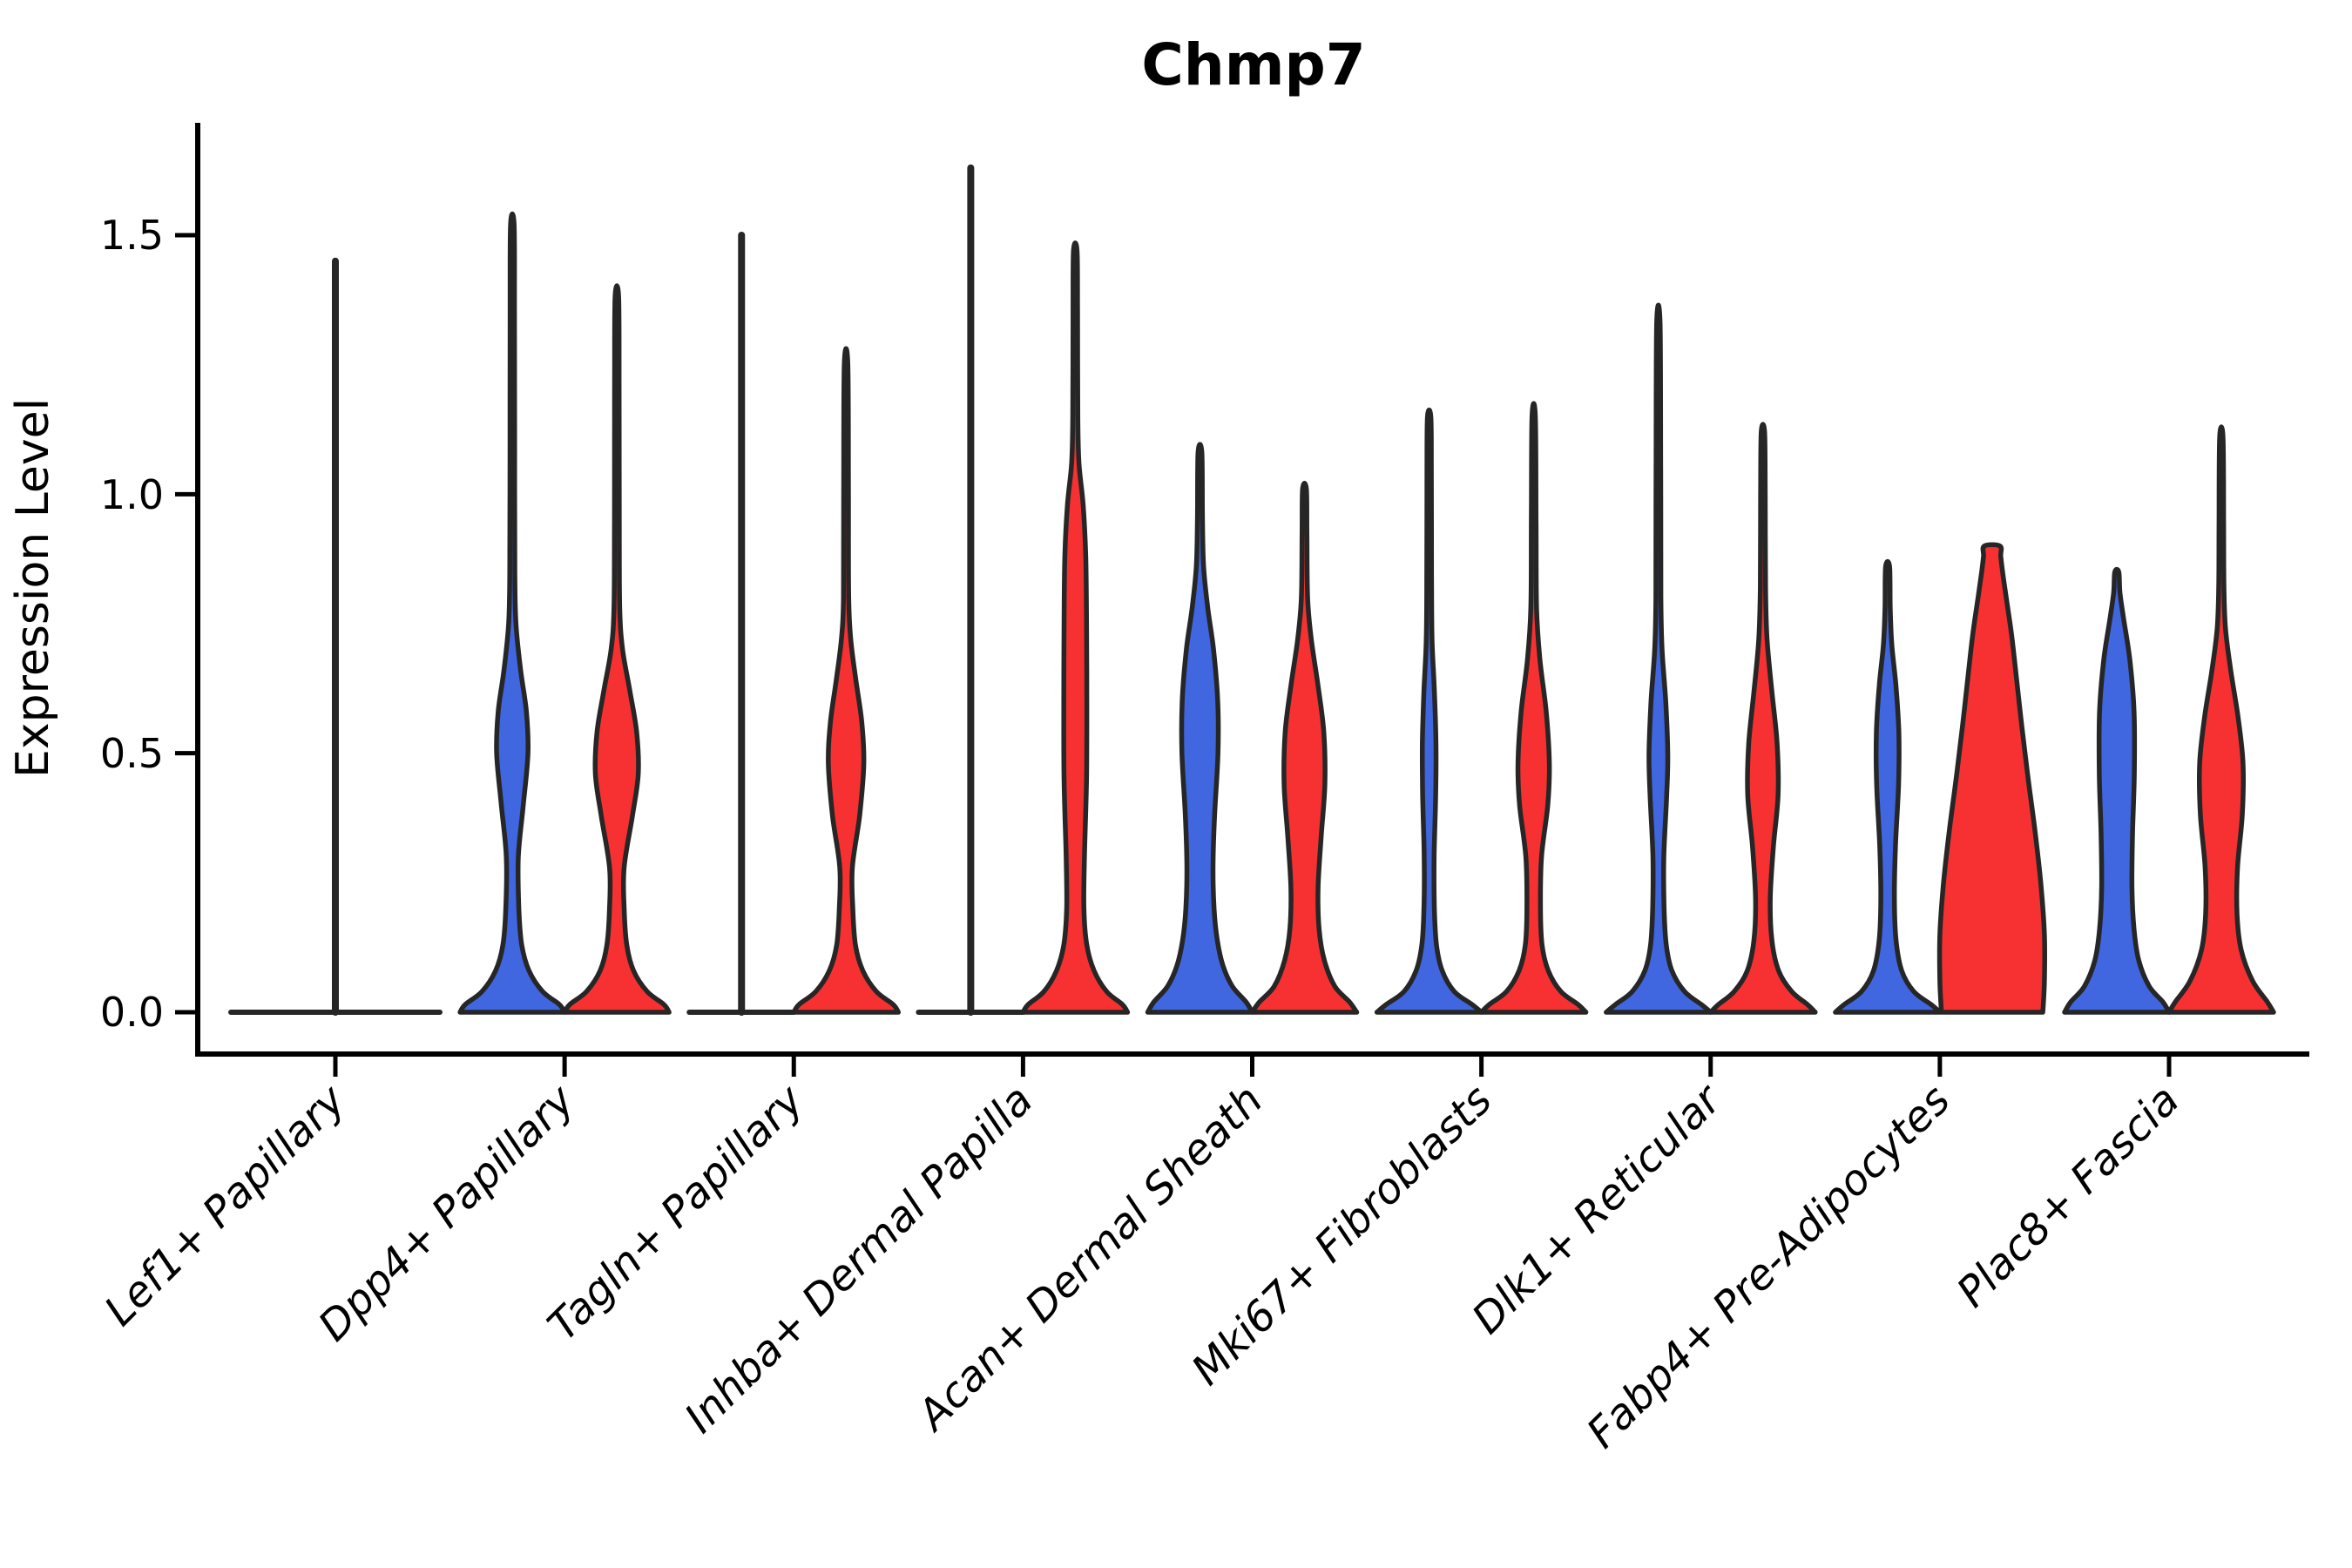 The height and width of the screenshot is (1568, 2352). Describe the element at coordinates (2221, 719) in the screenshot. I see `violin-8-red` at that location.